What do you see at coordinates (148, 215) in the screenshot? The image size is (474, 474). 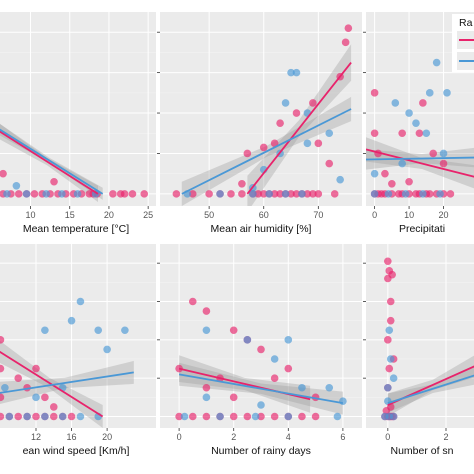 I see `x-tick-label: 25` at bounding box center [148, 215].